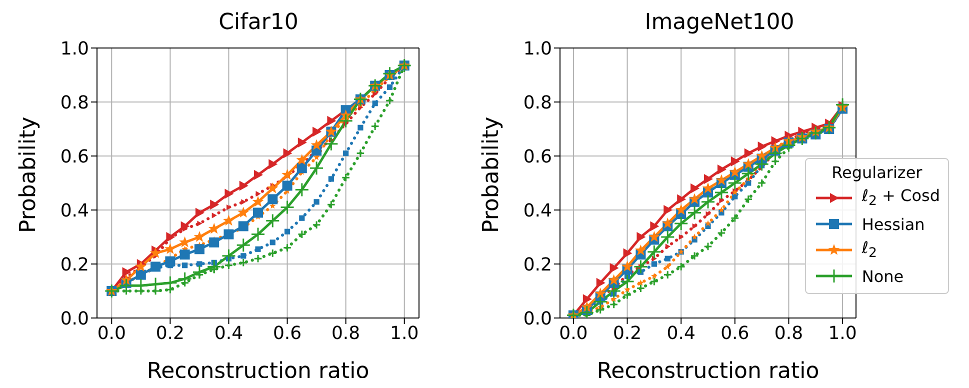 This screenshot has width=969, height=388. Describe the element at coordinates (259, 23) in the screenshot. I see `chart-title: Cifar10` at that location.